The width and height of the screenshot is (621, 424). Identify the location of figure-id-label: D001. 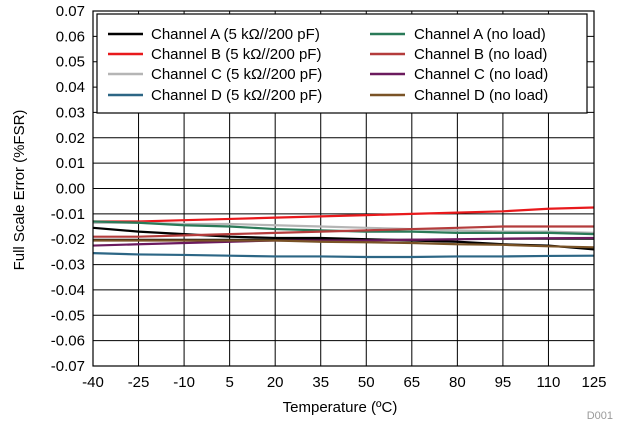
(600, 416).